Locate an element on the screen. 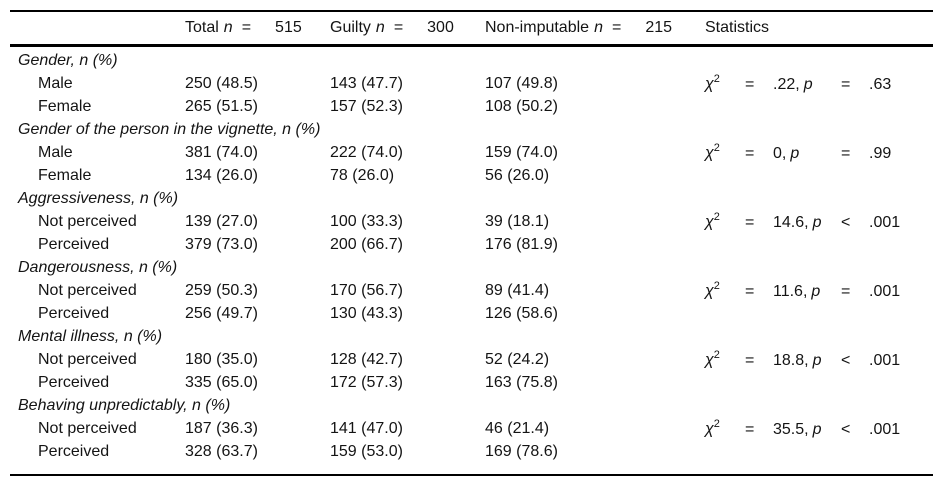 Image resolution: width=943 pixels, height=486 pixels. total-value: 328 (63.7) is located at coordinates (221, 451).